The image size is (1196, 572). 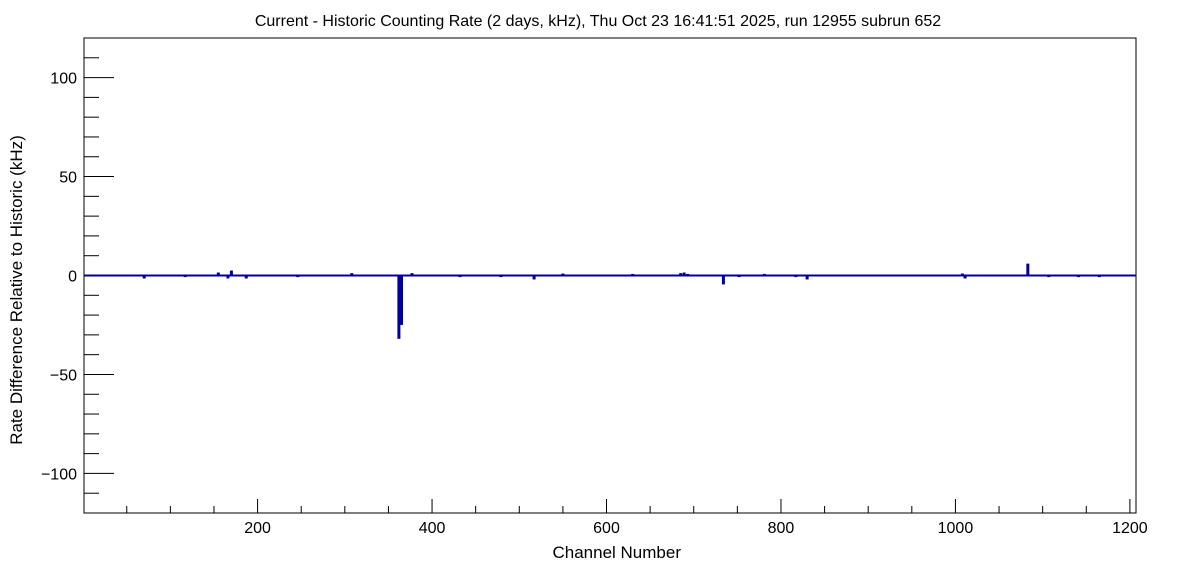 I want to click on x-tick-label: 1000, so click(x=956, y=528).